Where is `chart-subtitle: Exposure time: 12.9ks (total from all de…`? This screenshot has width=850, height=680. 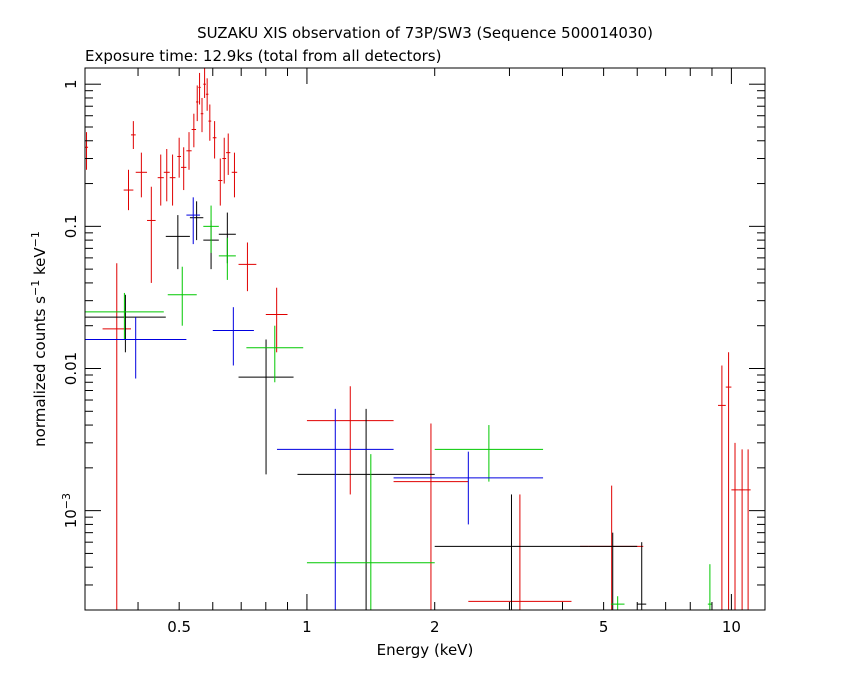 chart-subtitle: Exposure time: 12.9ks (total from all de… is located at coordinates (263, 56).